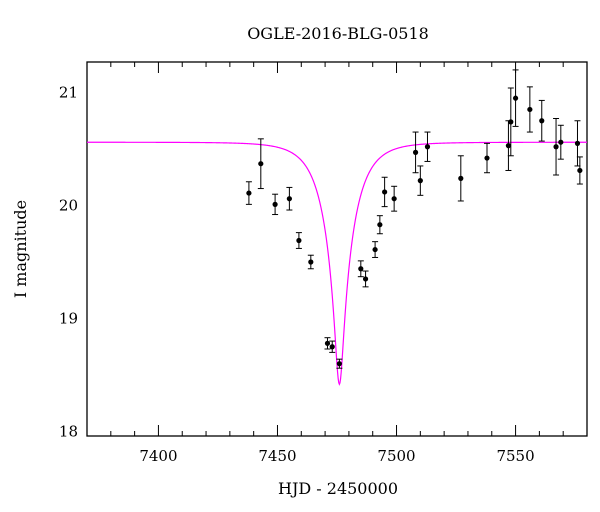 This screenshot has width=600, height=512. I want to click on x-tick-label: 7550, so click(515, 456).